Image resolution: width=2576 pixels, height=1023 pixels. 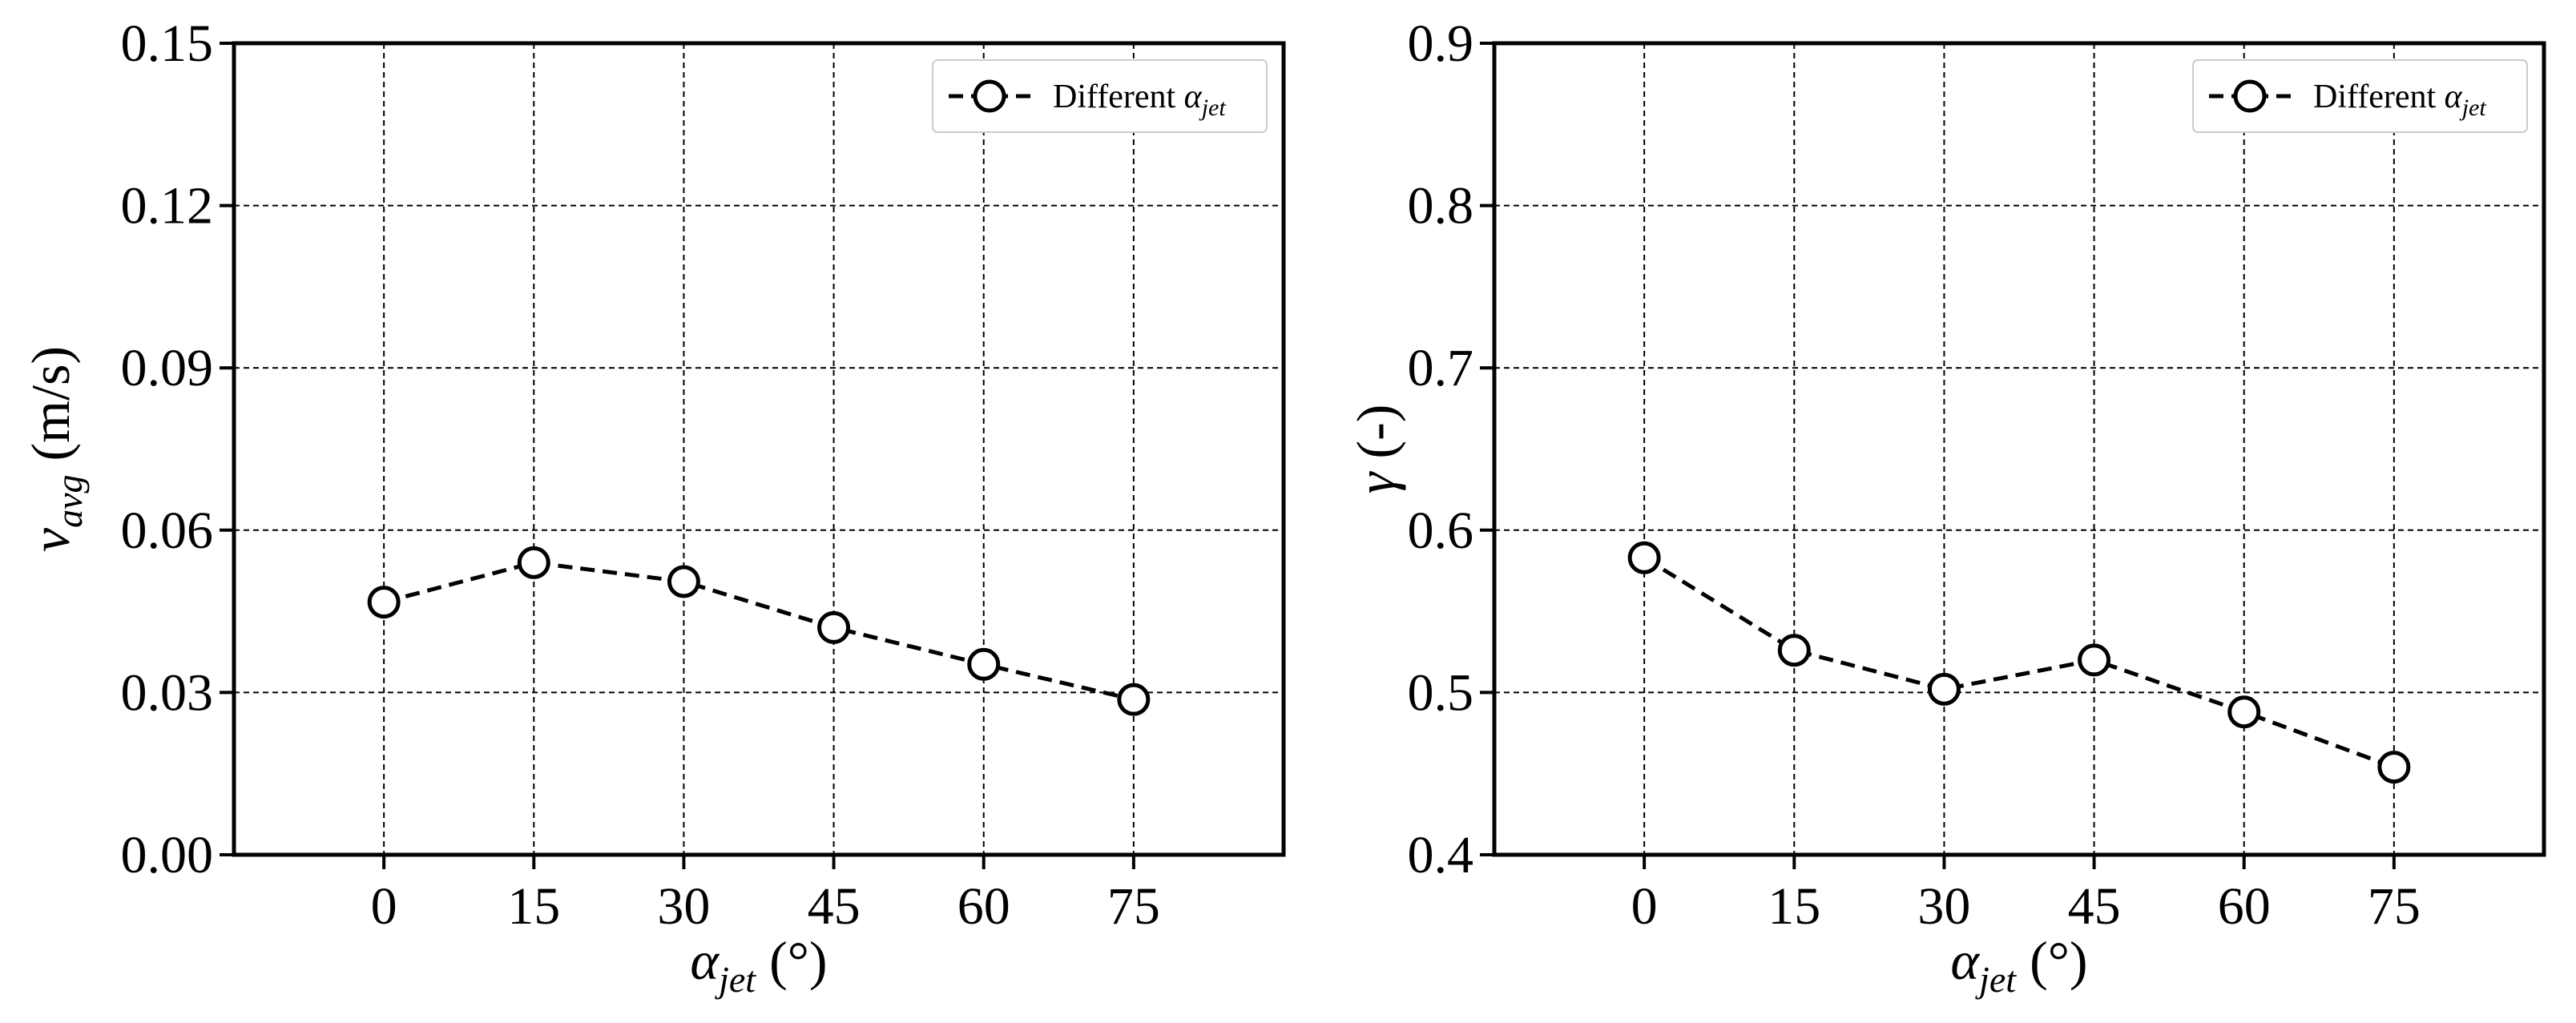 I want to click on y-tick-label: 0.00, so click(x=167, y=855).